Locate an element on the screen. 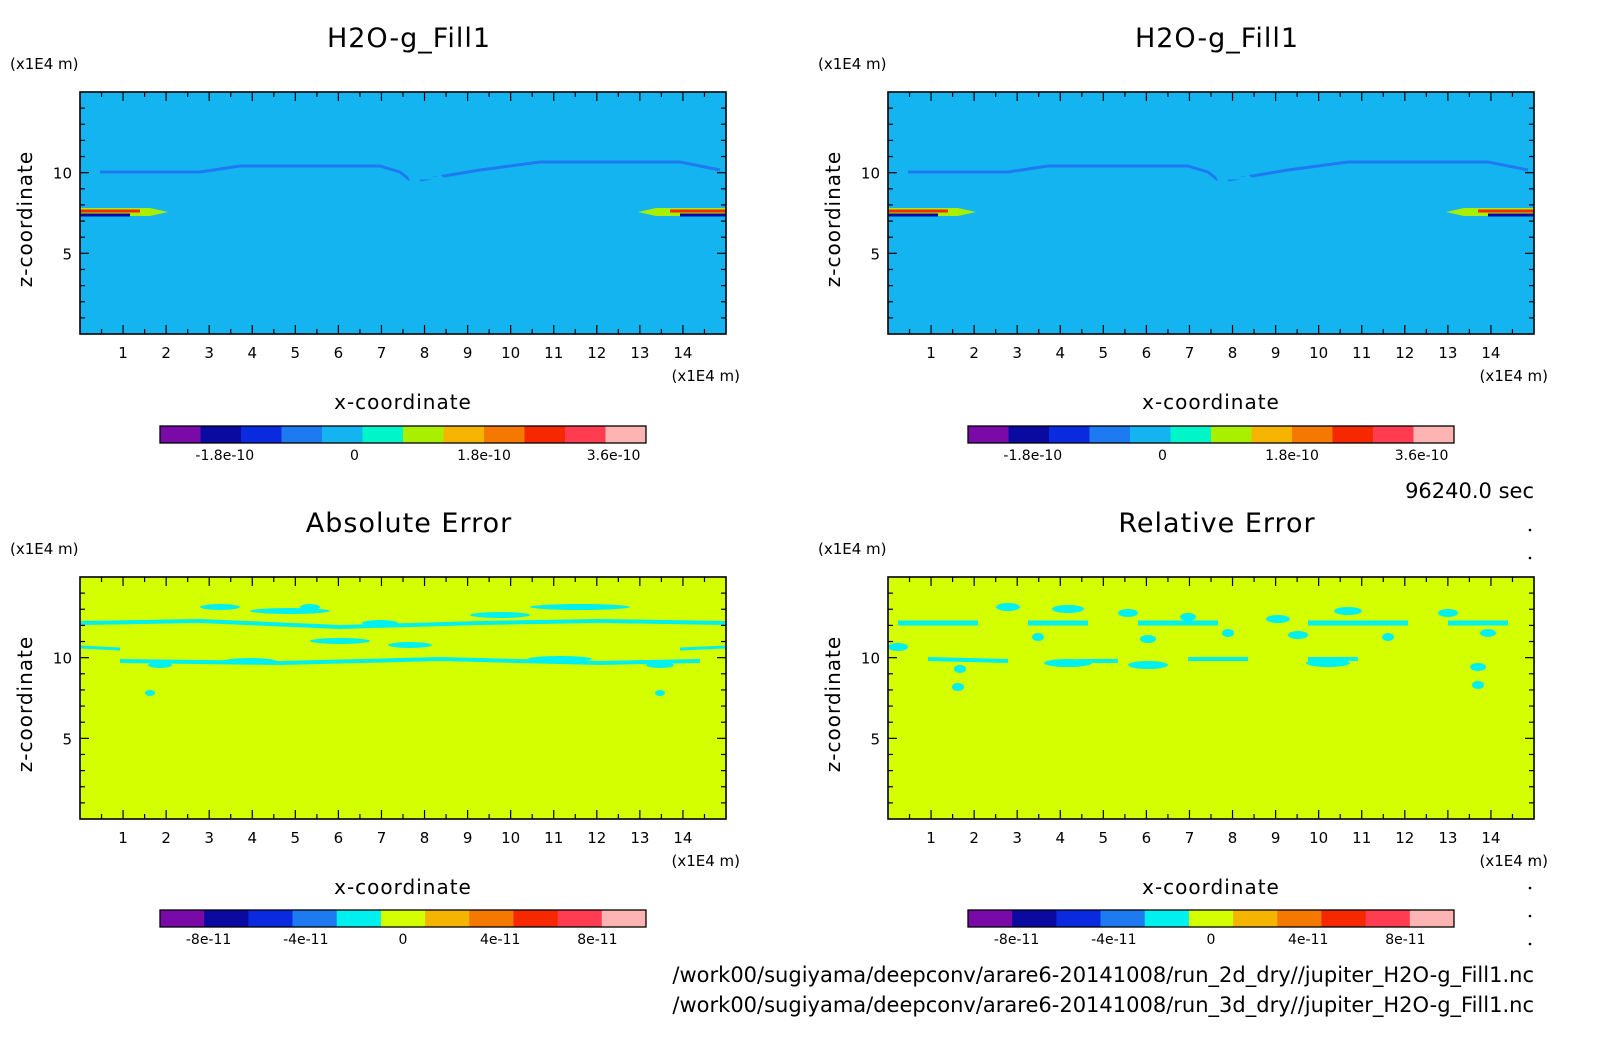  colorbar: -8e-11 -4e-11 0 4e-11 8e-11 is located at coordinates (1211, 928).